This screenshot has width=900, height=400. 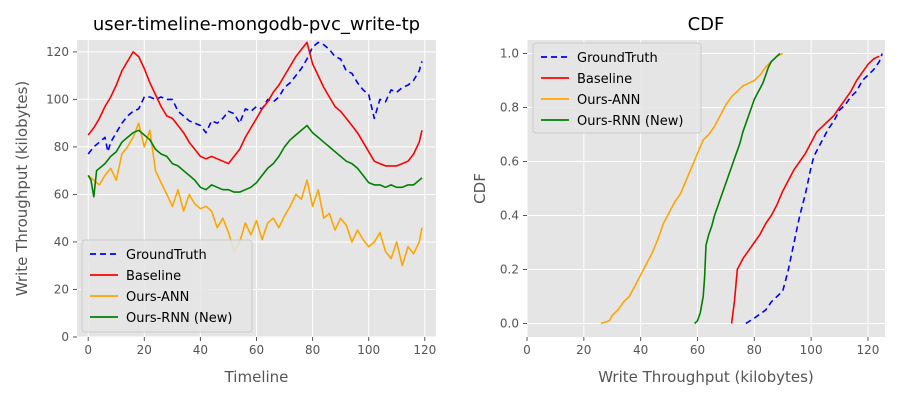 I want to click on cdf-x-tick-label: 60, so click(x=697, y=350).